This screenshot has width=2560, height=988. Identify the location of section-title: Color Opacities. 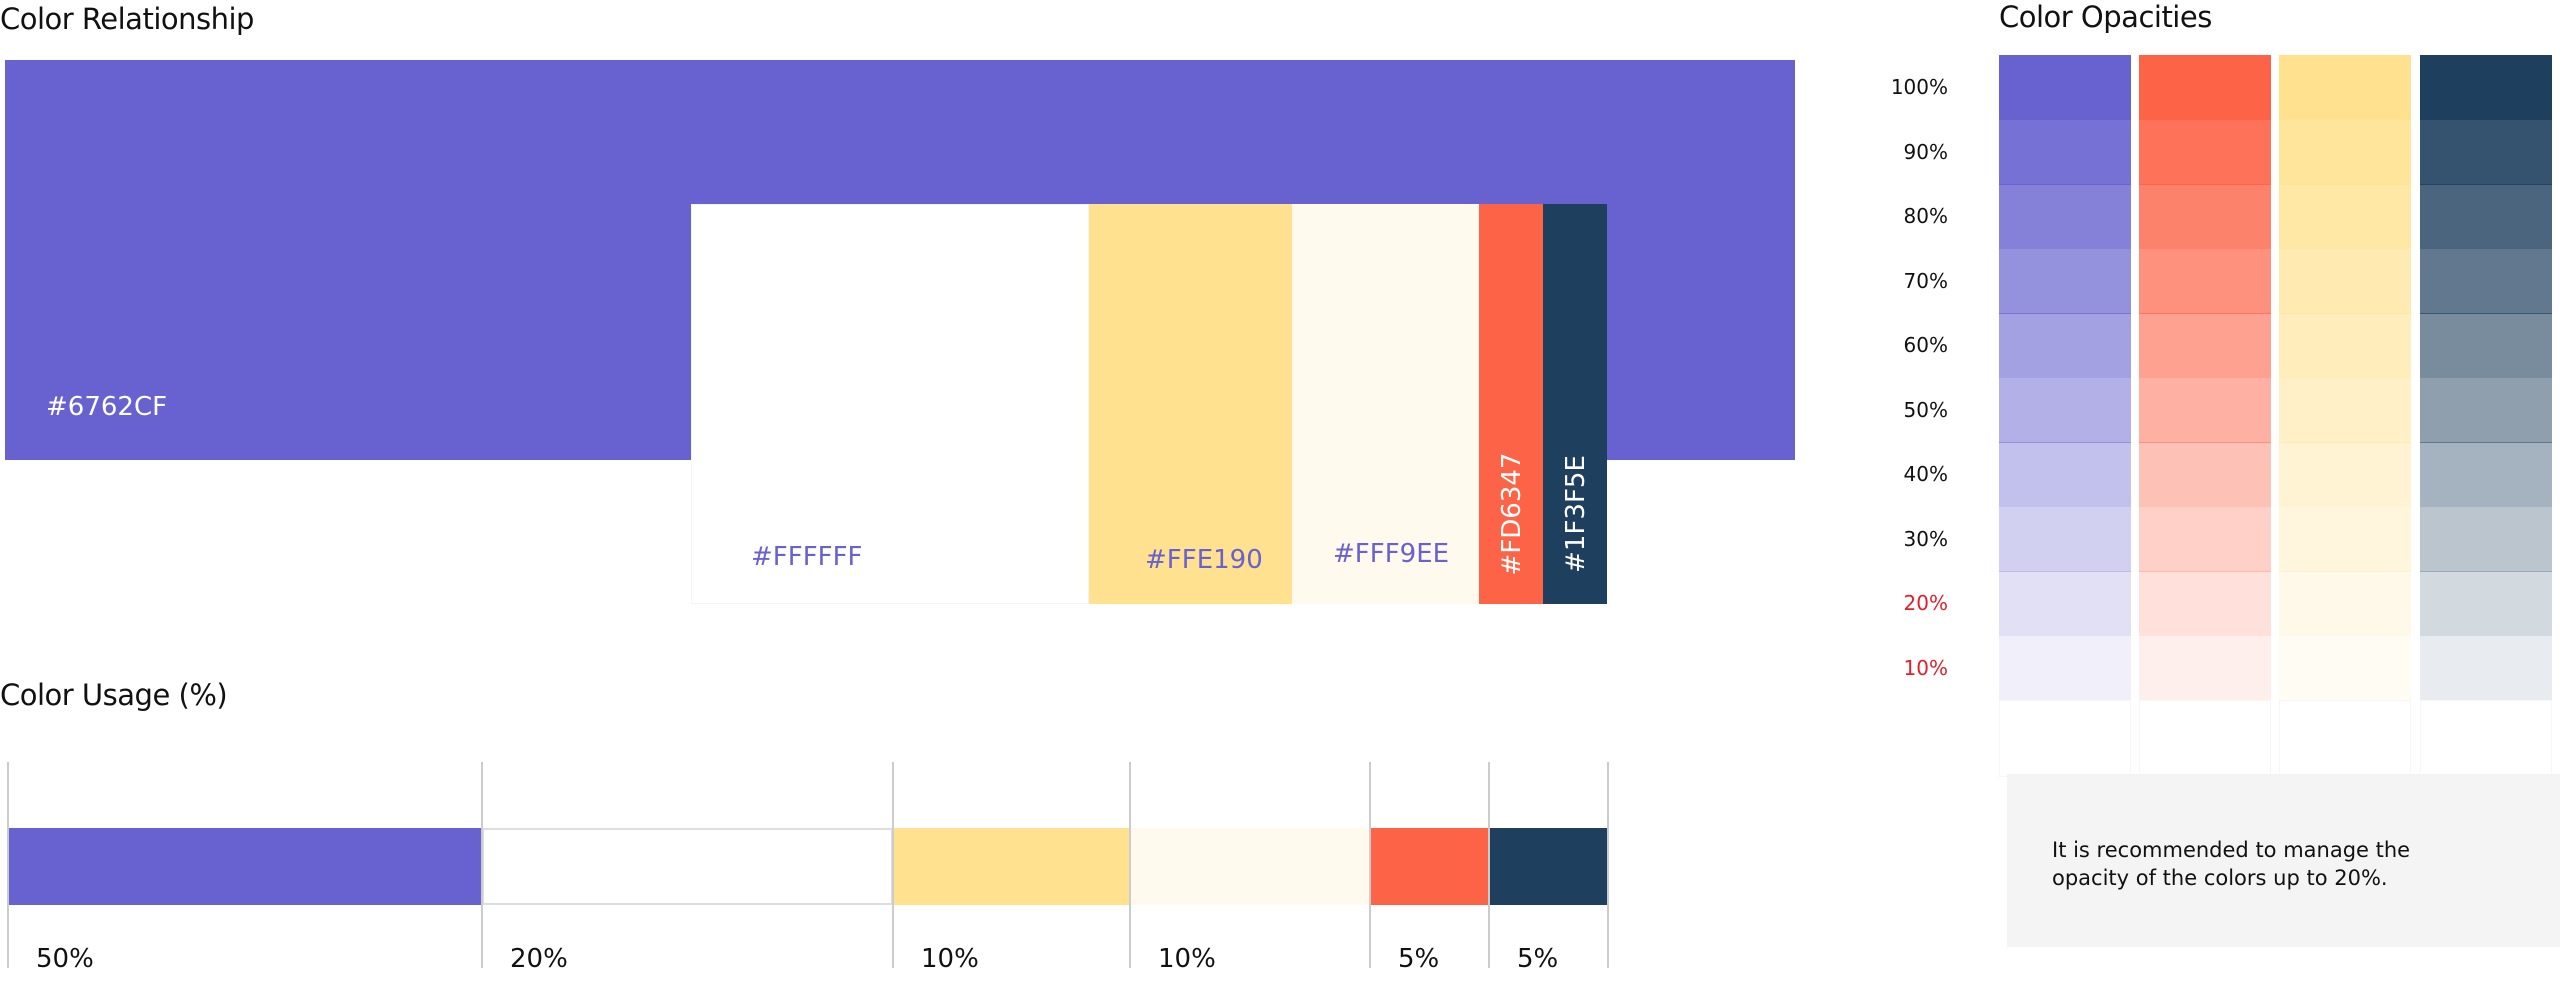
(2105, 17).